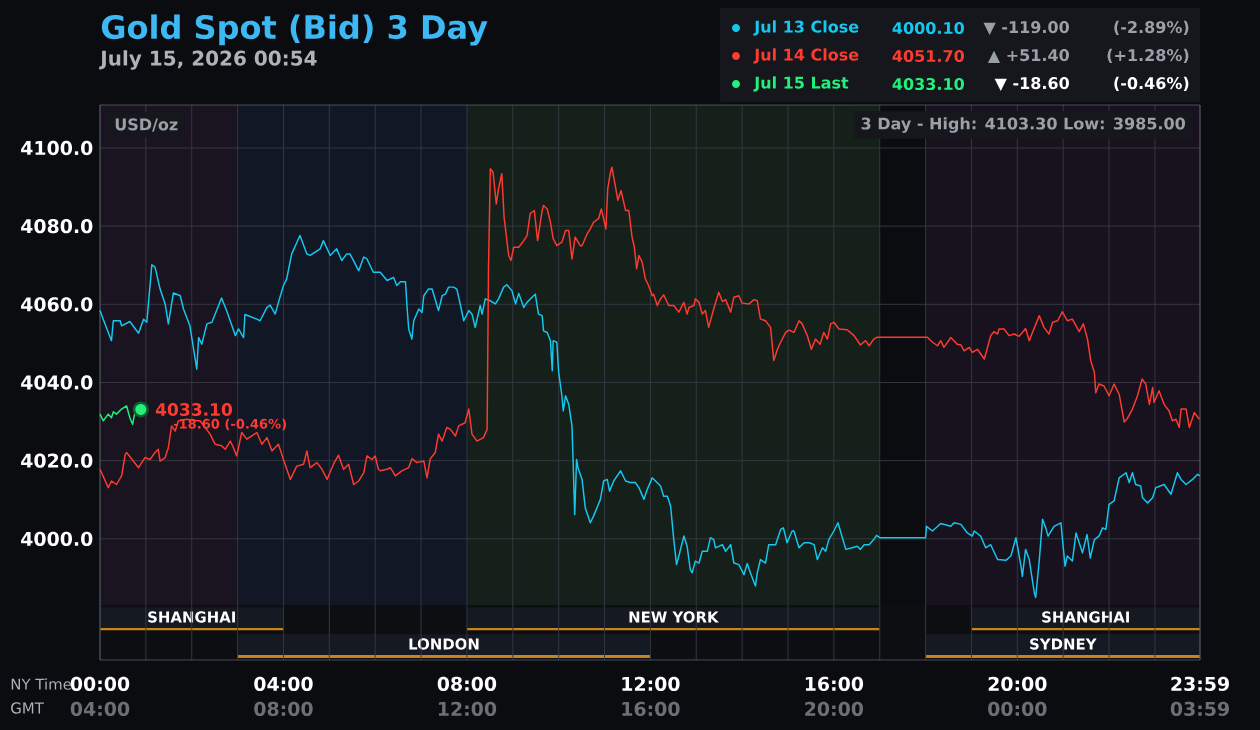 The width and height of the screenshot is (1260, 730). What do you see at coordinates (444, 644) in the screenshot?
I see `band-label: LONDON` at bounding box center [444, 644].